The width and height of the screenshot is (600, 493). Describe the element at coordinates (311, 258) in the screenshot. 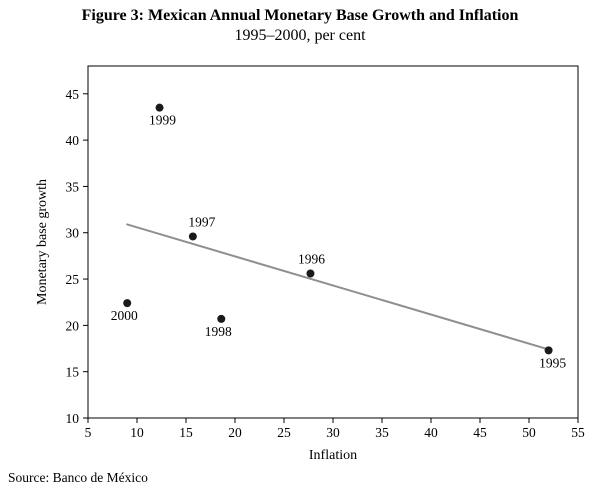

I see `data-point-label-1996: 1996` at that location.